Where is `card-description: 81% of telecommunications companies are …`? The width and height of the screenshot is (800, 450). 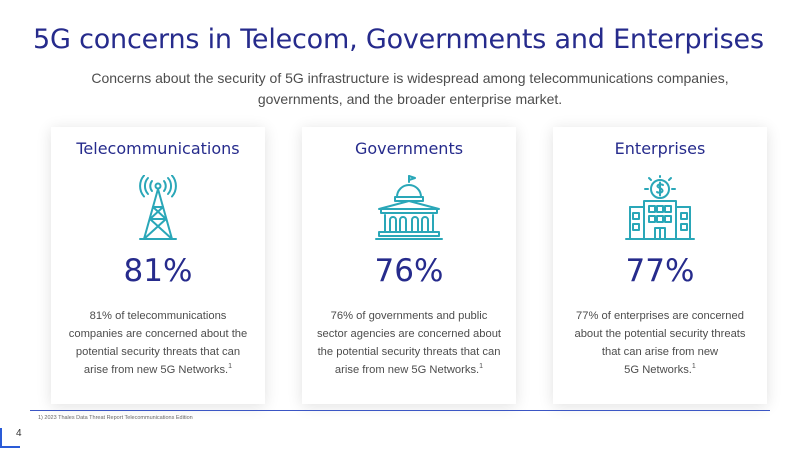 card-description: 81% of telecommunications companies are … is located at coordinates (158, 343).